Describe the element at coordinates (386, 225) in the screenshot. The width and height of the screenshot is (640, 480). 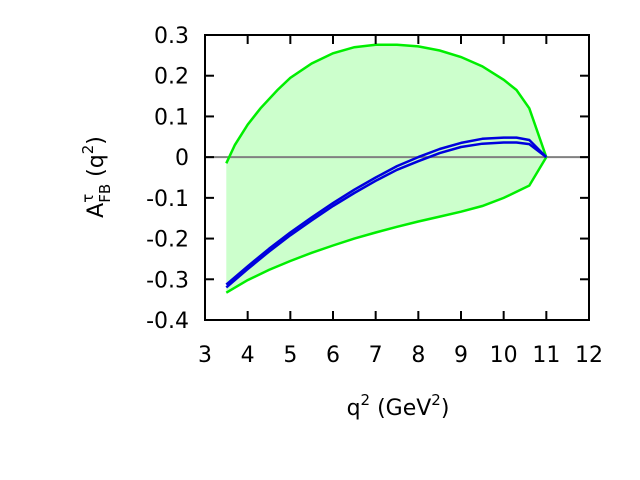
I see `band-lower-edge` at that location.